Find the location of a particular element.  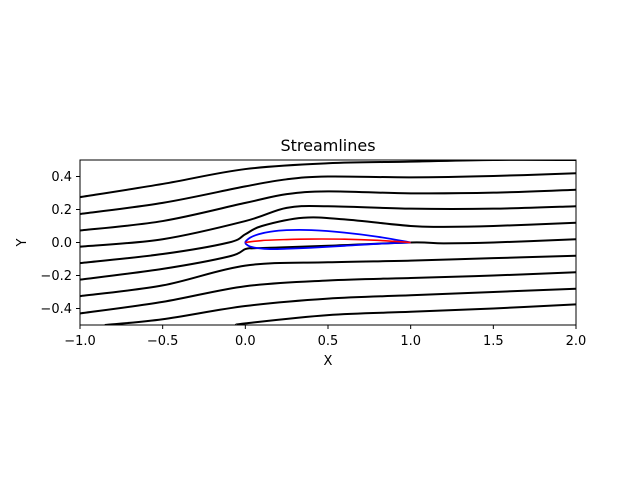

x-tick-label: −1.0 is located at coordinates (80, 341).